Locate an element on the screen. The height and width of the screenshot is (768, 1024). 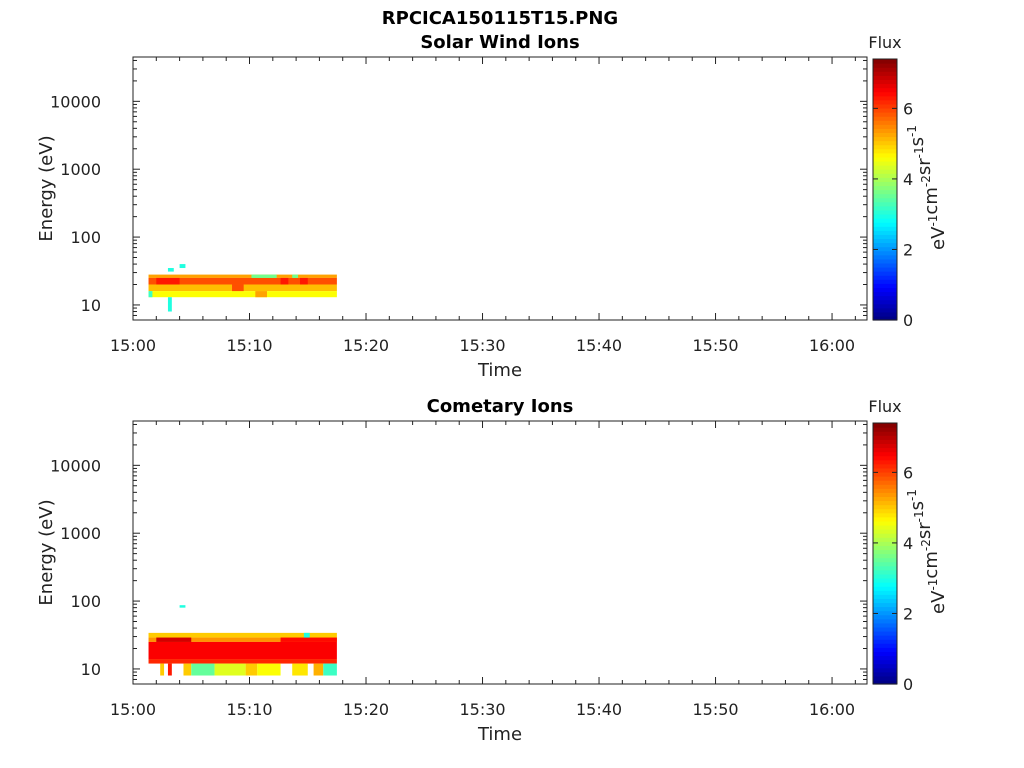
x-tick-label: 15:40 is located at coordinates (599, 345).